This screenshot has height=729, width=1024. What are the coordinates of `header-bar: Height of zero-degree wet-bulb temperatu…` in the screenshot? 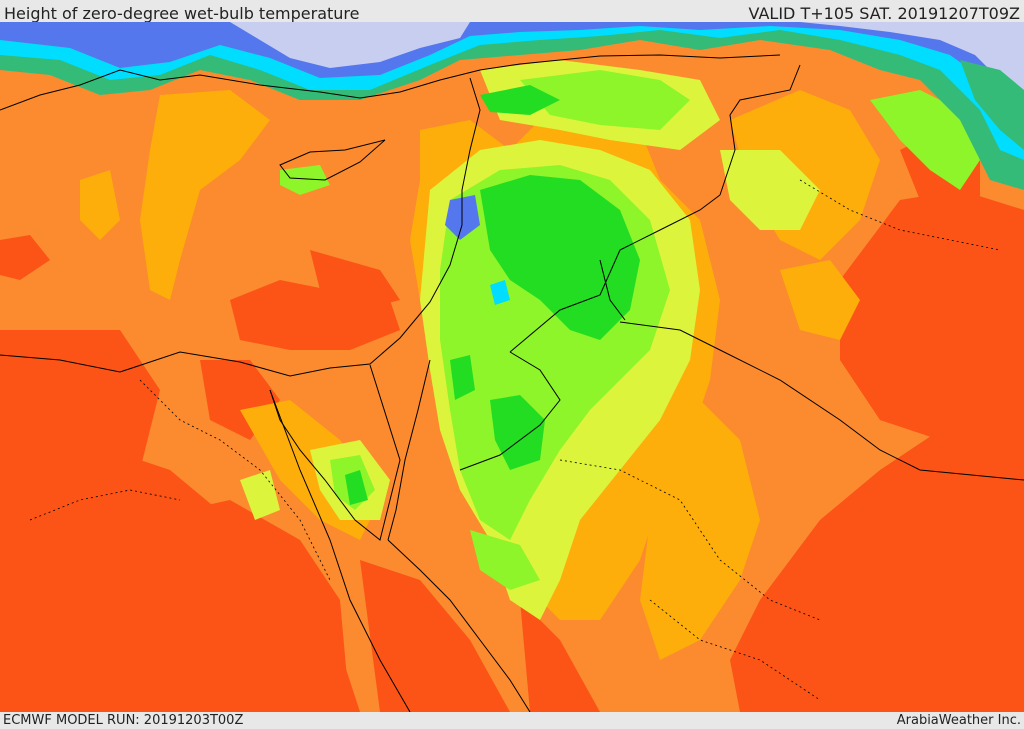 It's located at (512, 11).